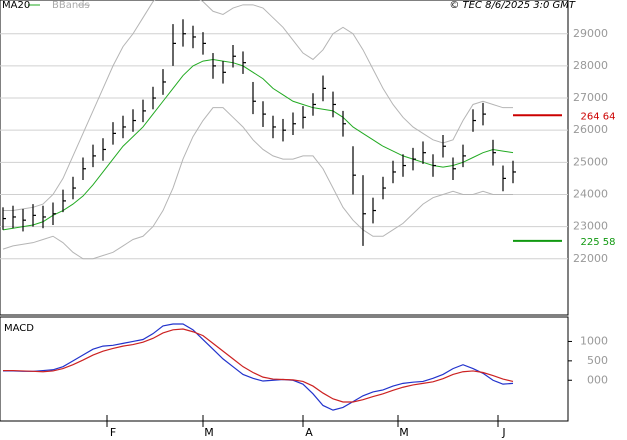 Image resolution: width=627 pixels, height=440 pixels. Describe the element at coordinates (503, 432) in the screenshot. I see `x-tick-label: J` at that location.